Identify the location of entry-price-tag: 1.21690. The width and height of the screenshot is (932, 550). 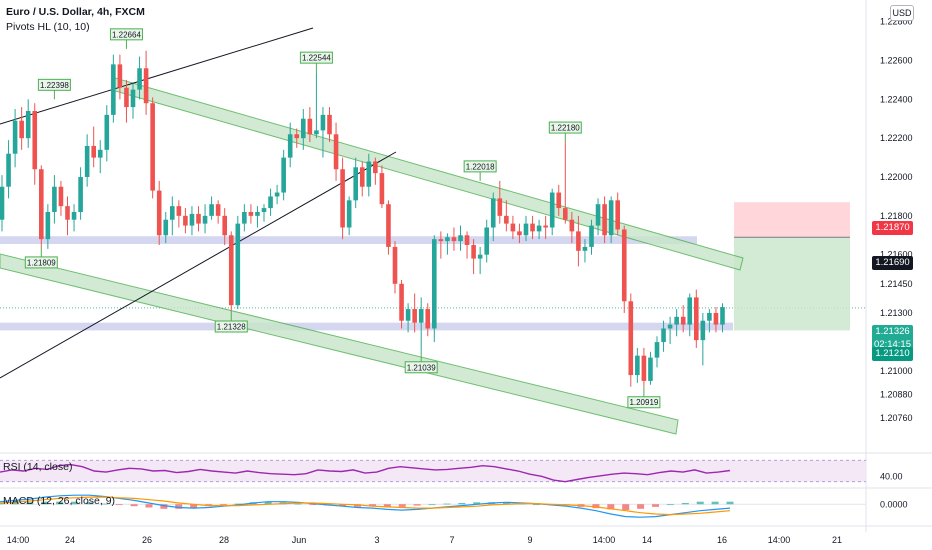
(892, 263).